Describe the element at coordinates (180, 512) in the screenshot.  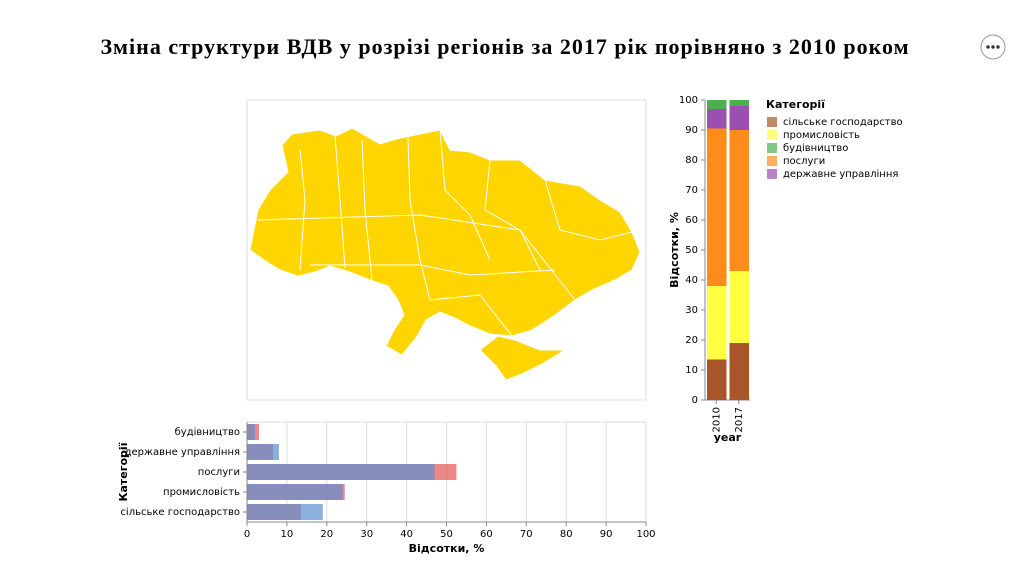
I see `y-tick-label: сільське господарство` at that location.